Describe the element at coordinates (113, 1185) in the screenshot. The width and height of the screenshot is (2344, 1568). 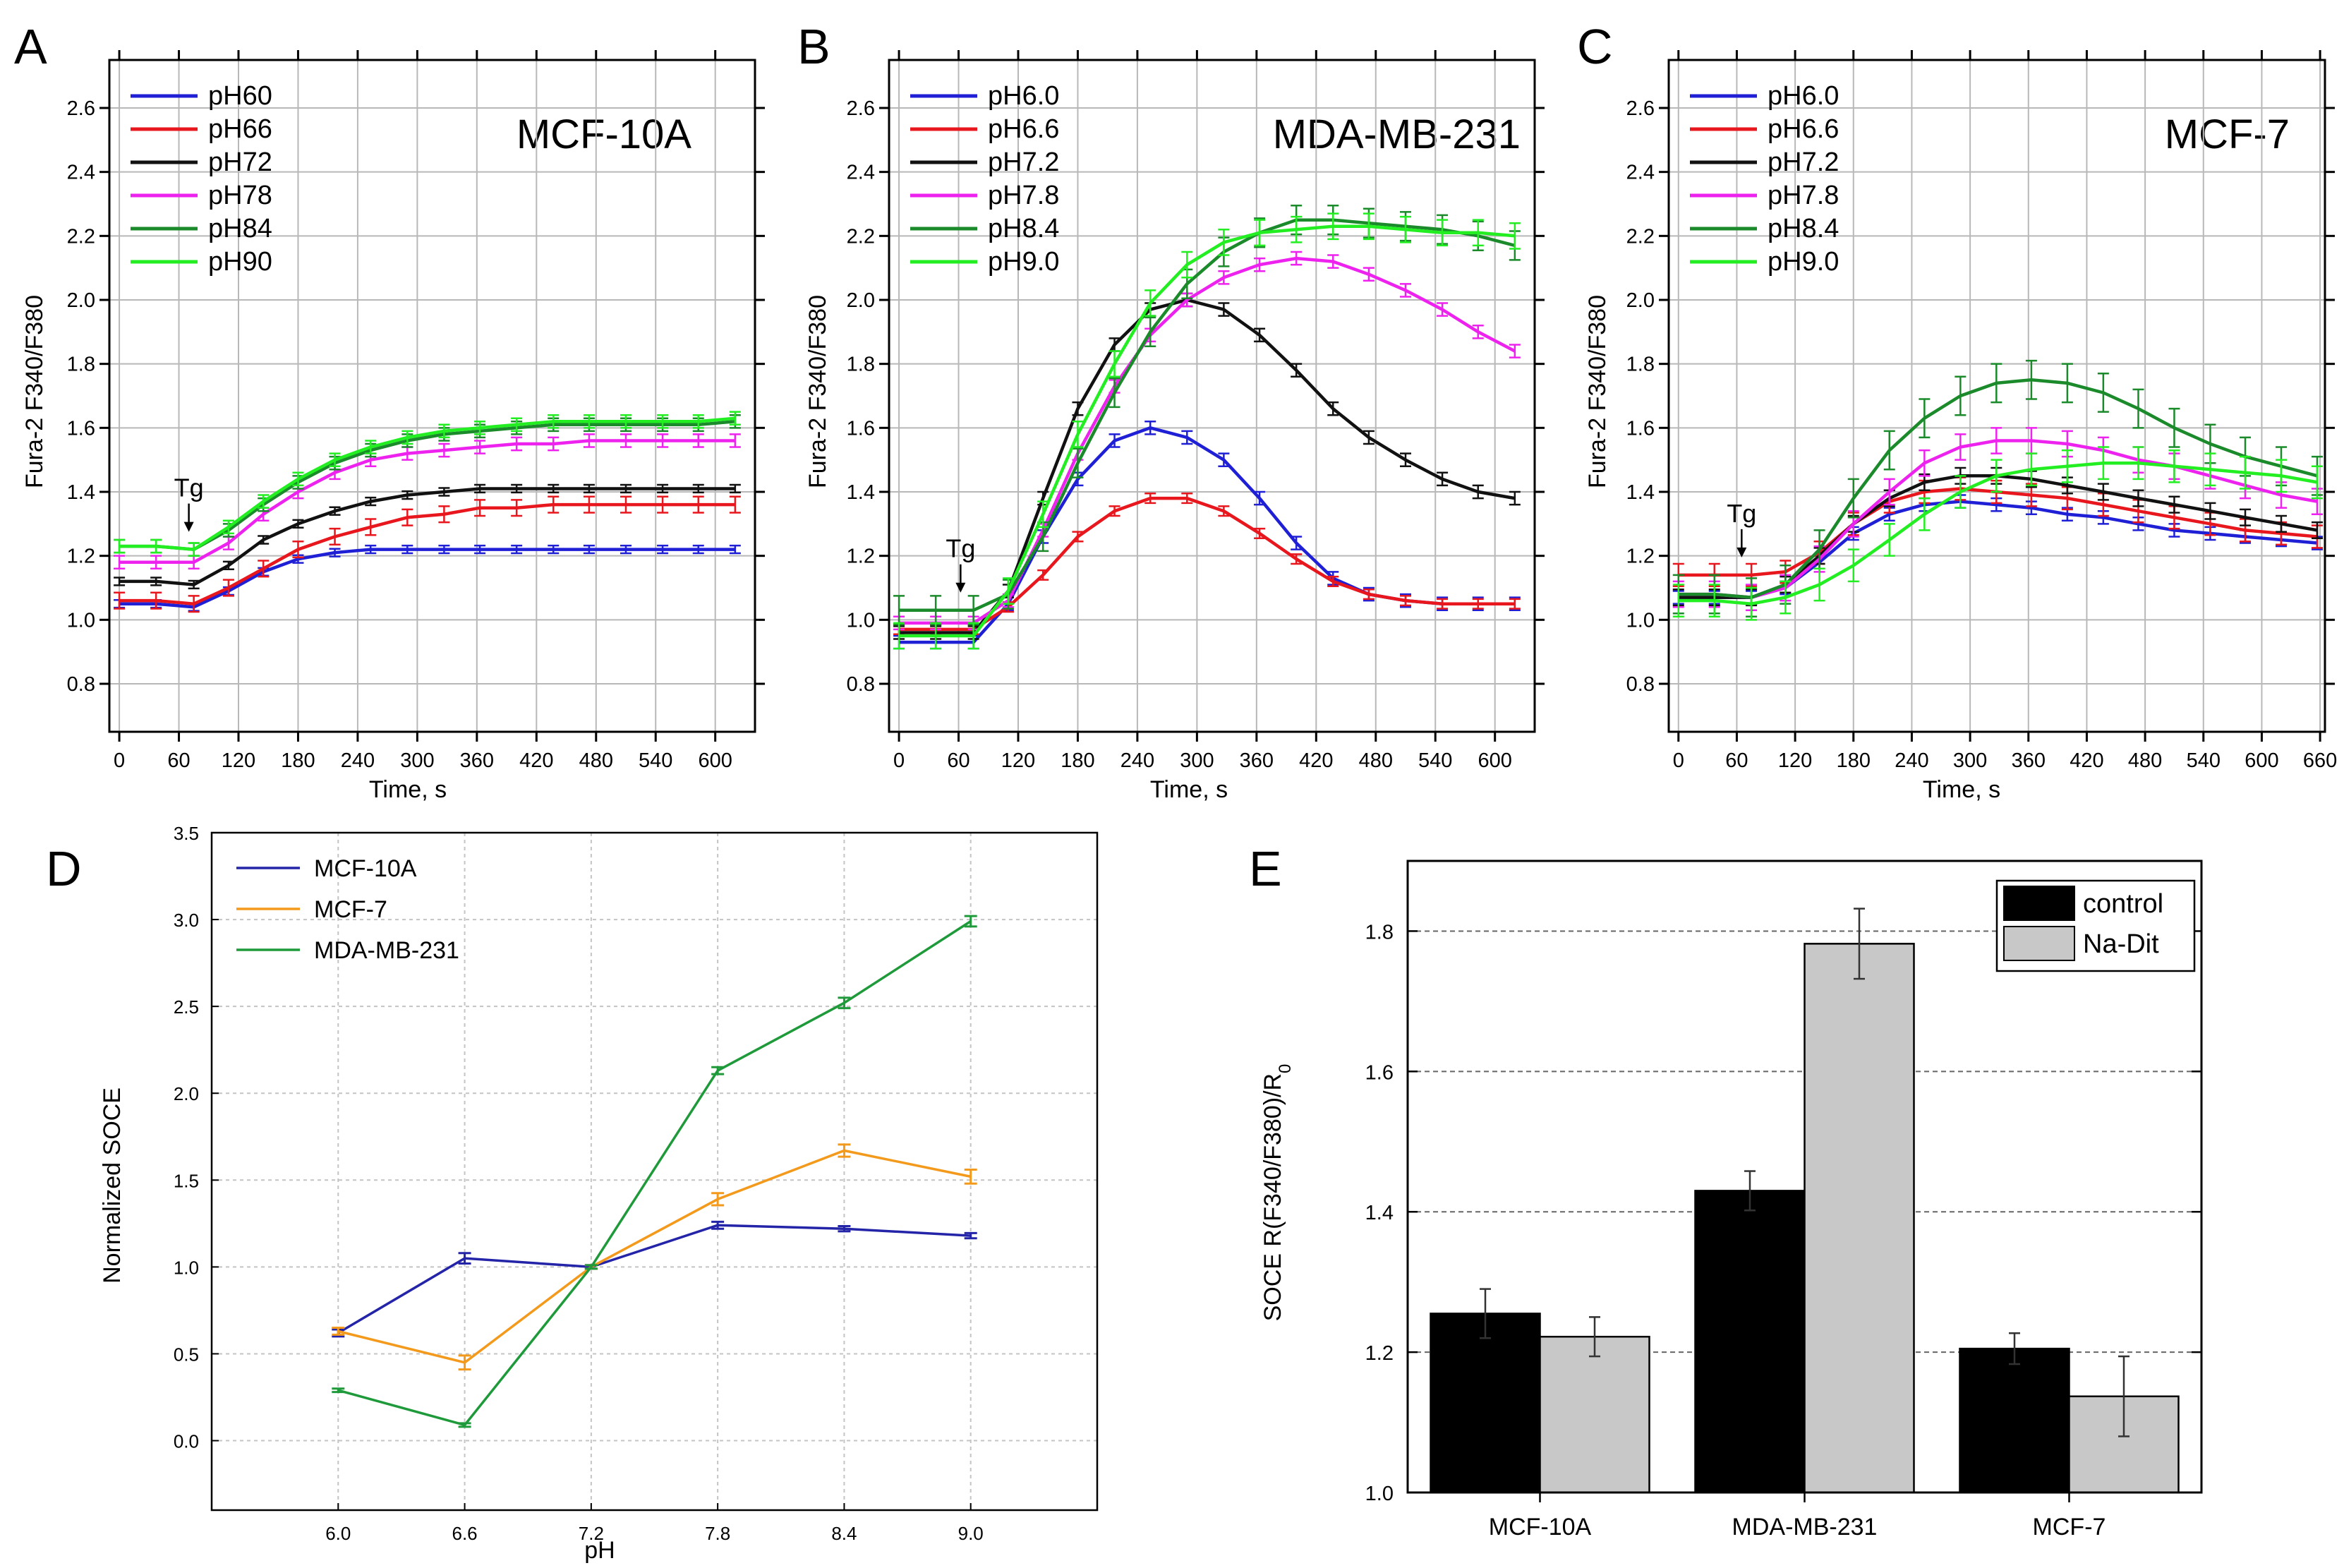
I see `panel-d-y-axis-title: Normalized SOCE` at that location.